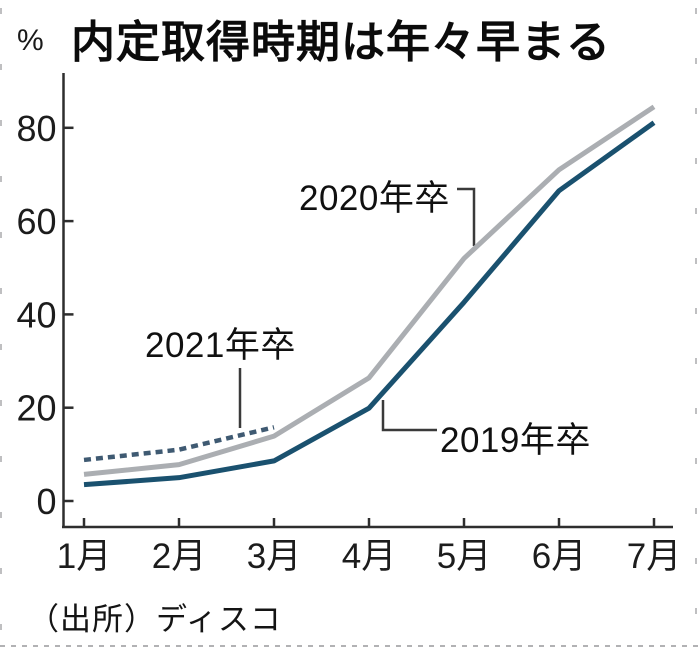 Image resolution: width=698 pixels, height=650 pixels. Describe the element at coordinates (36, 221) in the screenshot. I see `y-tick-label: 60` at that location.